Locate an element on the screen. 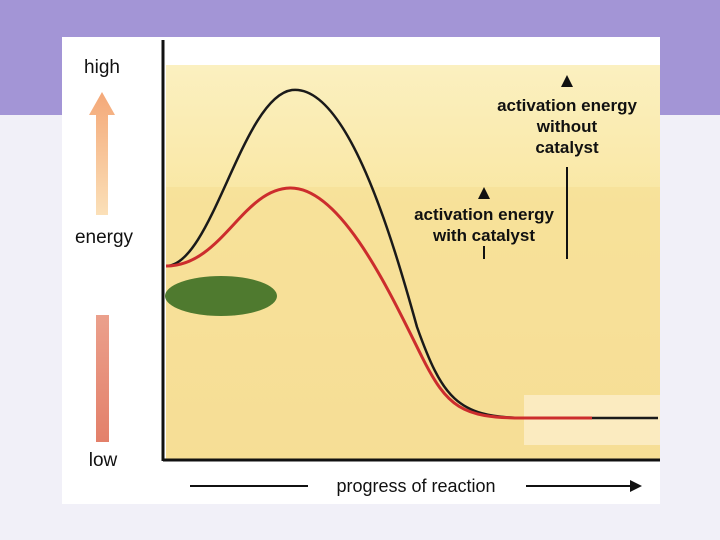 Image resolution: width=720 pixels, height=540 pixels. annot-without-line3: catalyst is located at coordinates (567, 147).